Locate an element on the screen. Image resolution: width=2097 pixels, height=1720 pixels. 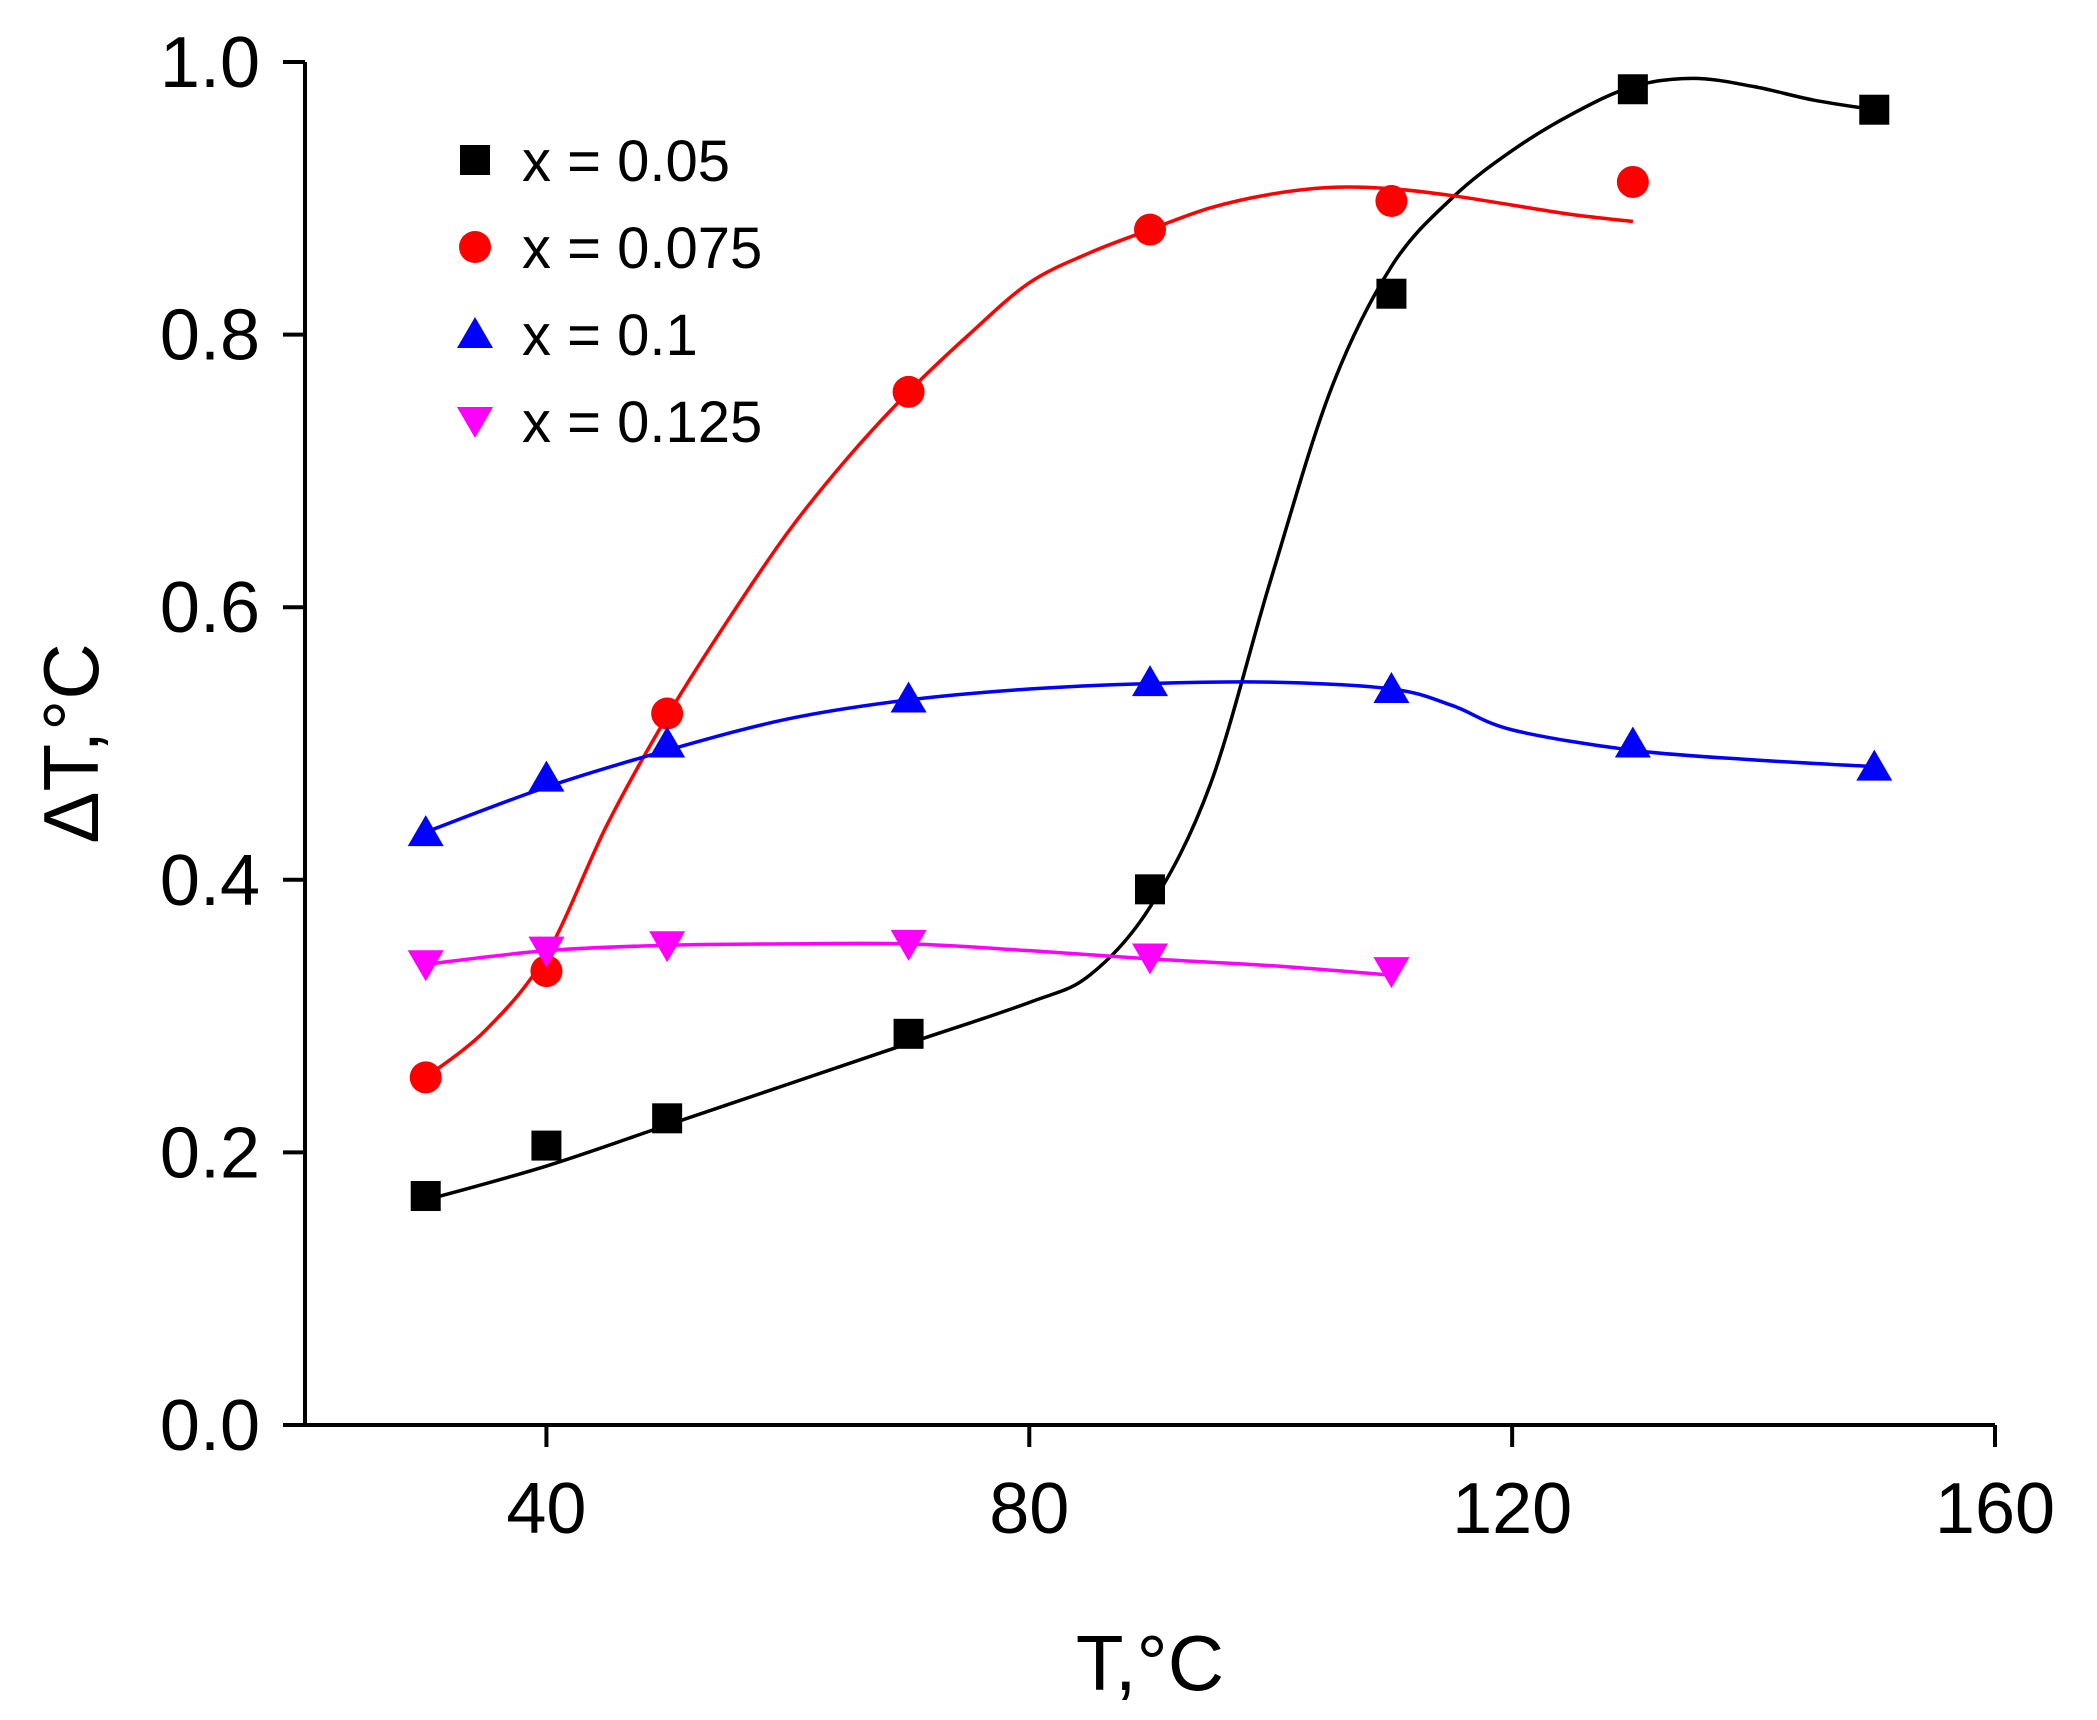
y-tick-label: 0.2 is located at coordinates (210, 1153).